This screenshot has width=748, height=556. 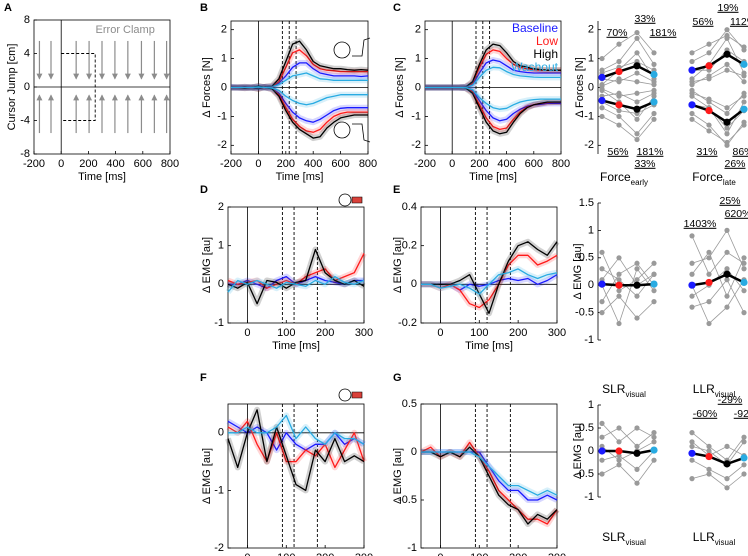 I want to click on percent-label: 112%, so click(x=739, y=22).